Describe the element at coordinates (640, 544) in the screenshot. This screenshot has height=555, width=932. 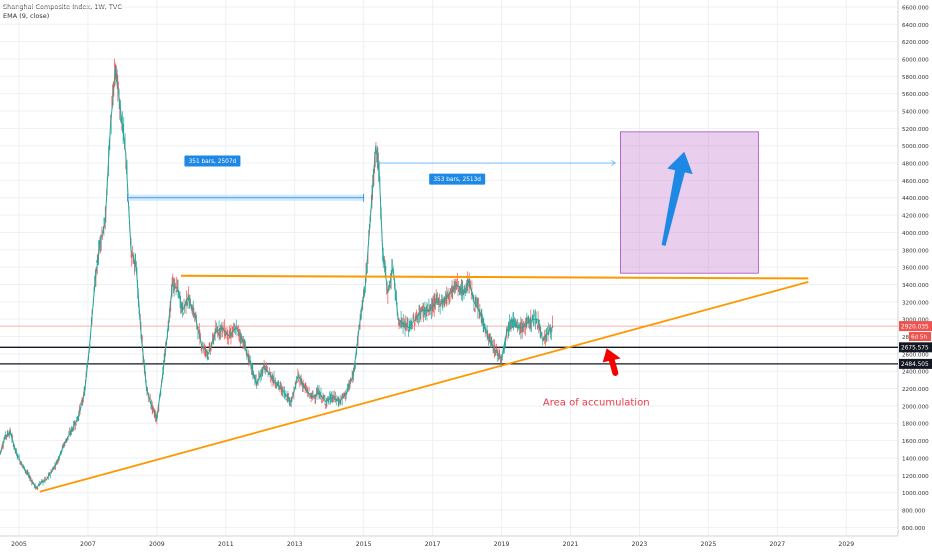
I see `x-tick-label: 2023` at that location.